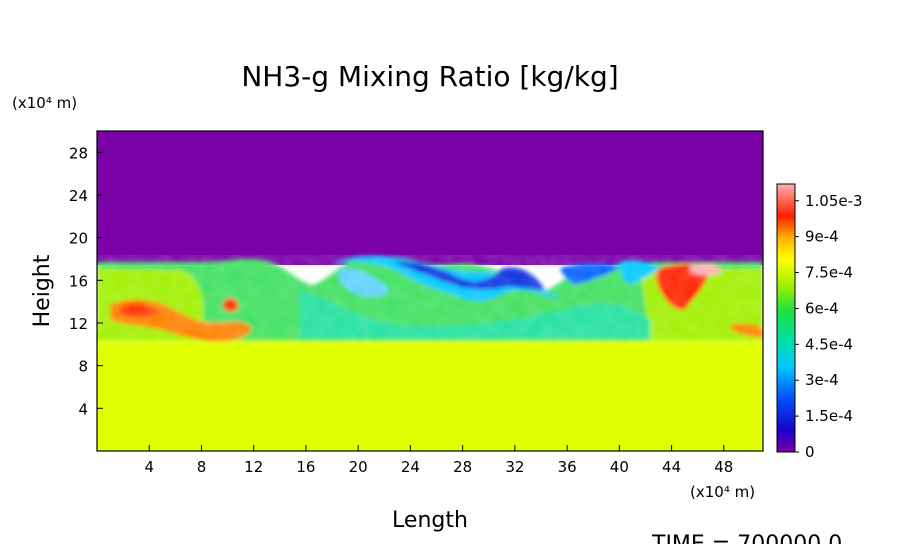 This screenshot has width=904, height=544. Describe the element at coordinates (44, 103) in the screenshot. I see `y-axis-unit: (x10⁴ m)` at that location.